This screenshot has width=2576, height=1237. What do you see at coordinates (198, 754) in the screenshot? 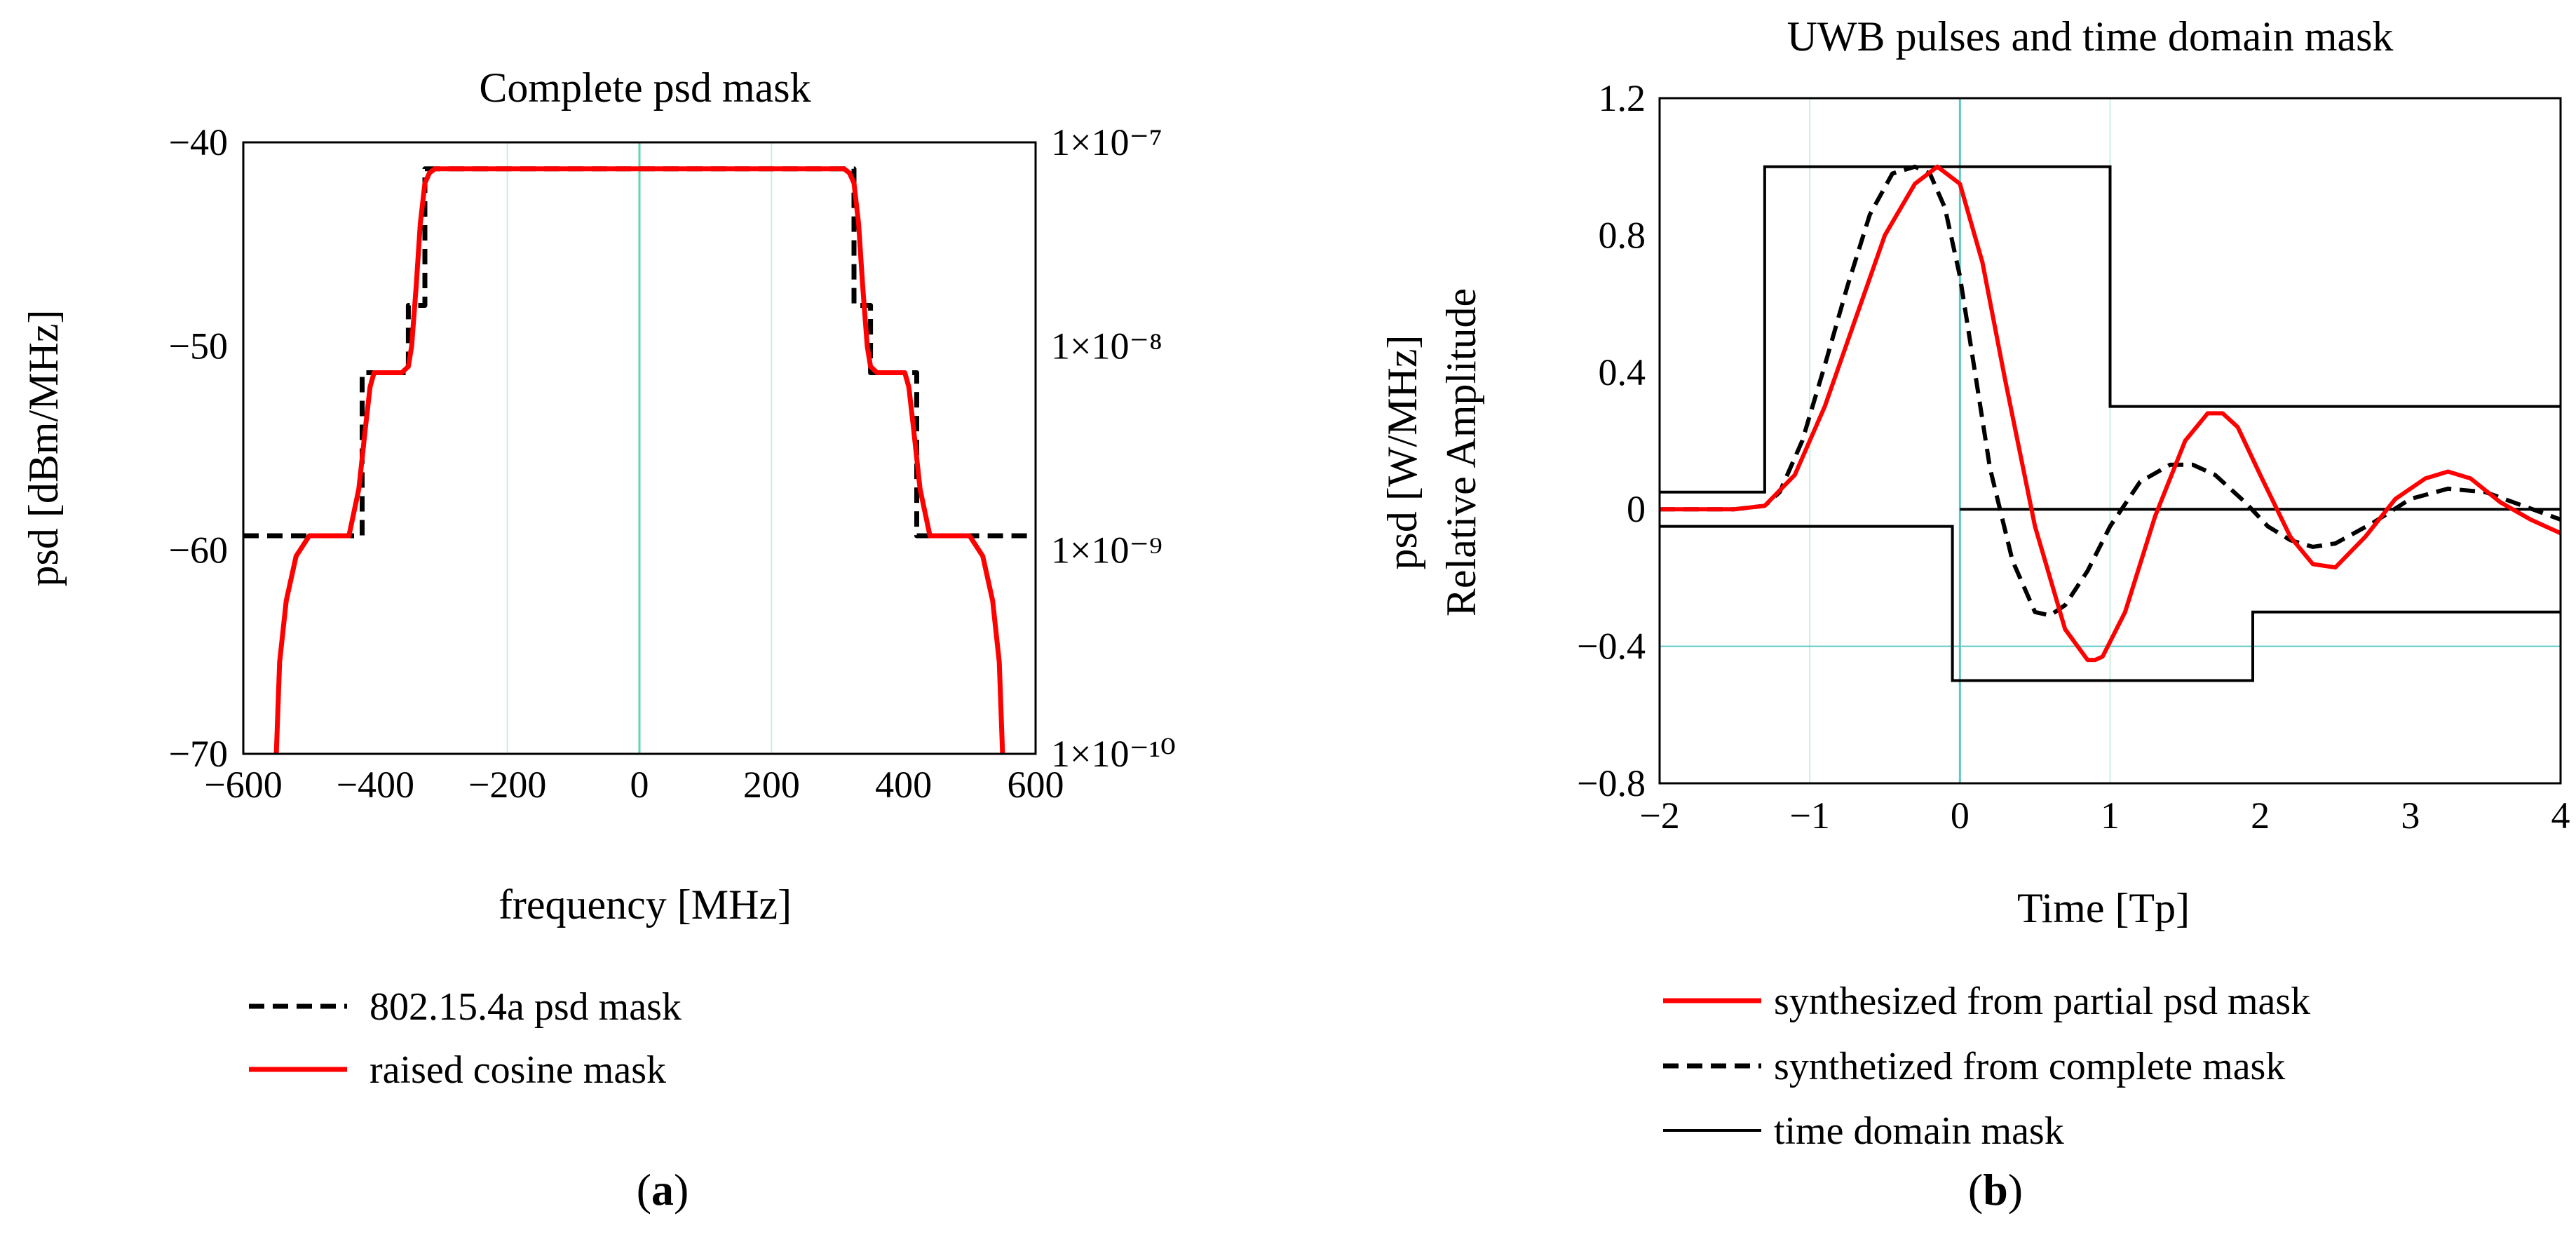
I see `chart-a-y-tick-3: −70` at bounding box center [198, 754].